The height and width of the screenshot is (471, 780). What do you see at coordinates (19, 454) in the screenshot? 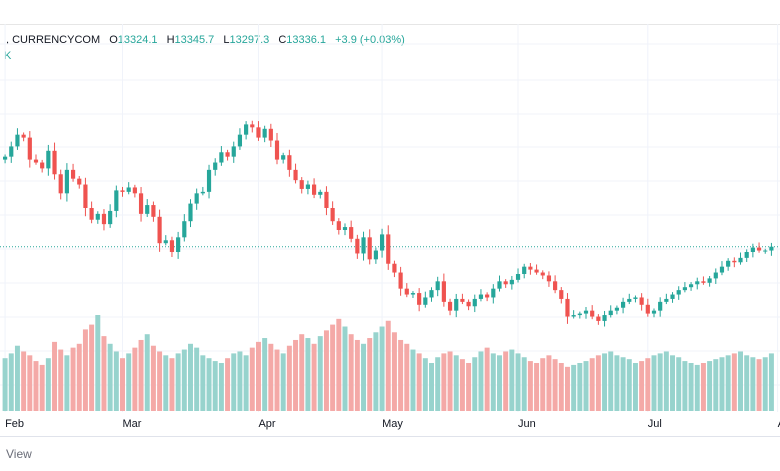
I see `view-link: View` at bounding box center [19, 454].